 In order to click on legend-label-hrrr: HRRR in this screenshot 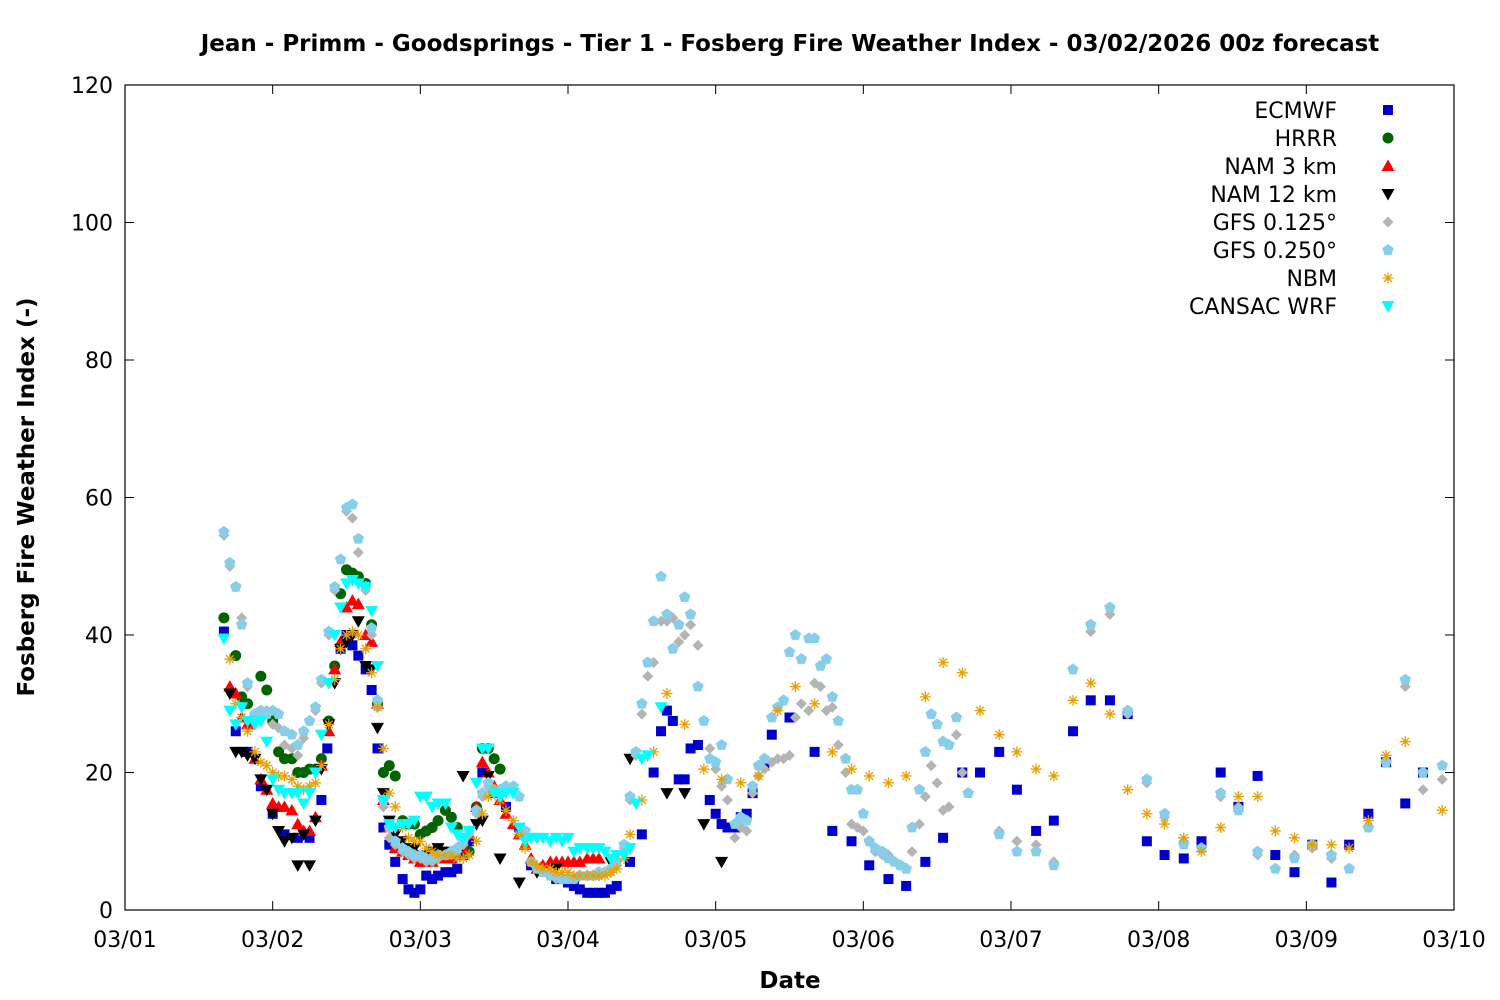, I will do `click(1306, 139)`.